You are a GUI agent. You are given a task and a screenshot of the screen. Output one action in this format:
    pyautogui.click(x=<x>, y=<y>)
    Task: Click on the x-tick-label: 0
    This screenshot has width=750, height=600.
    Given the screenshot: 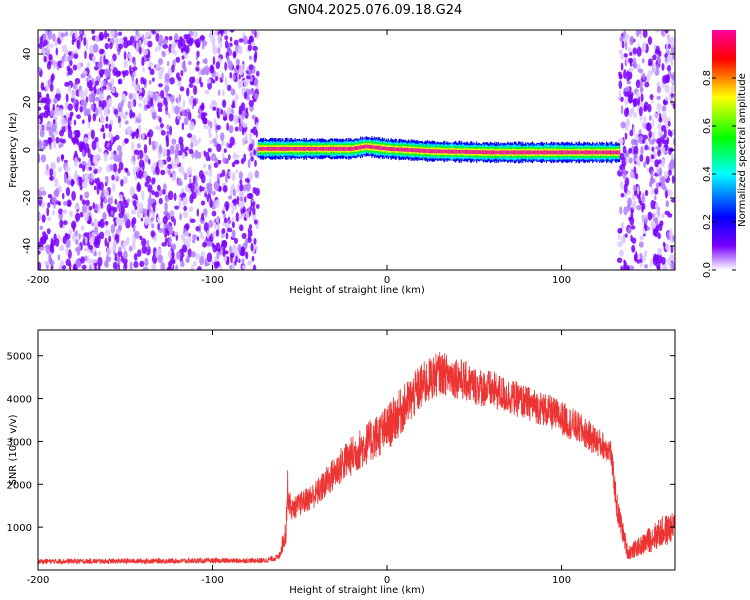 What is the action you would take?
    pyautogui.click(x=387, y=280)
    